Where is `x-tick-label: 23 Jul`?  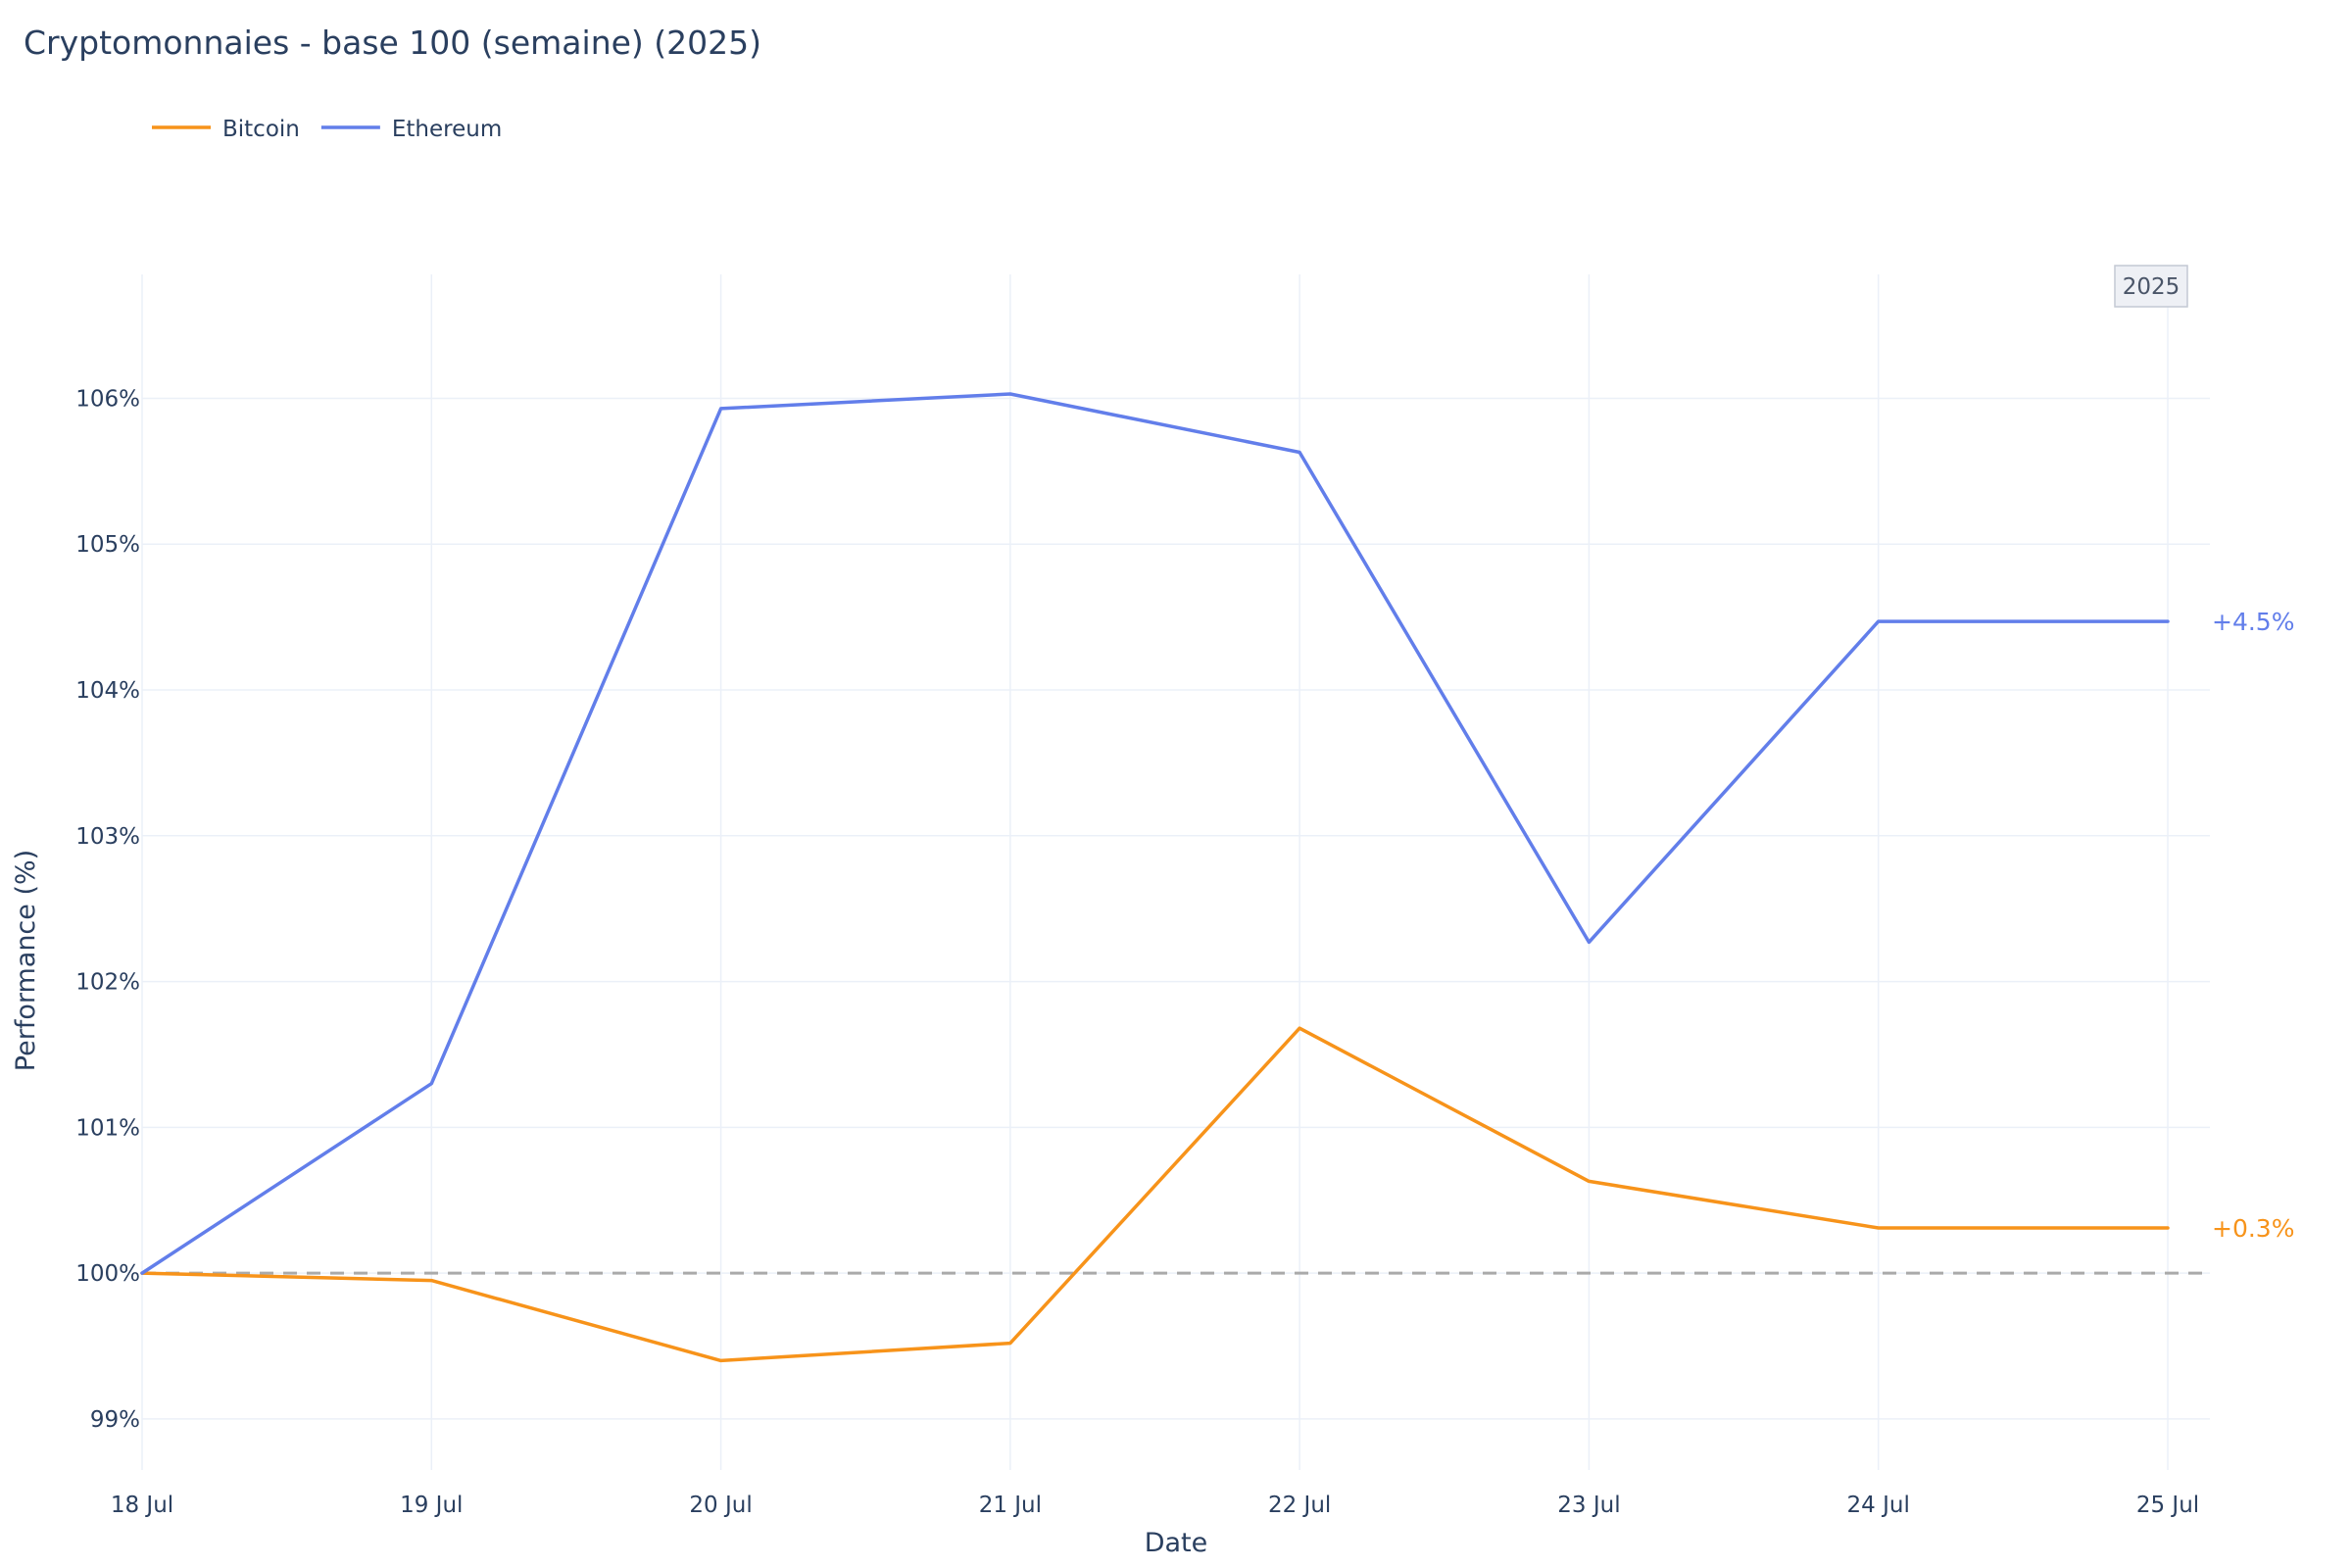
x-tick-label: 23 Jul is located at coordinates (1588, 1505).